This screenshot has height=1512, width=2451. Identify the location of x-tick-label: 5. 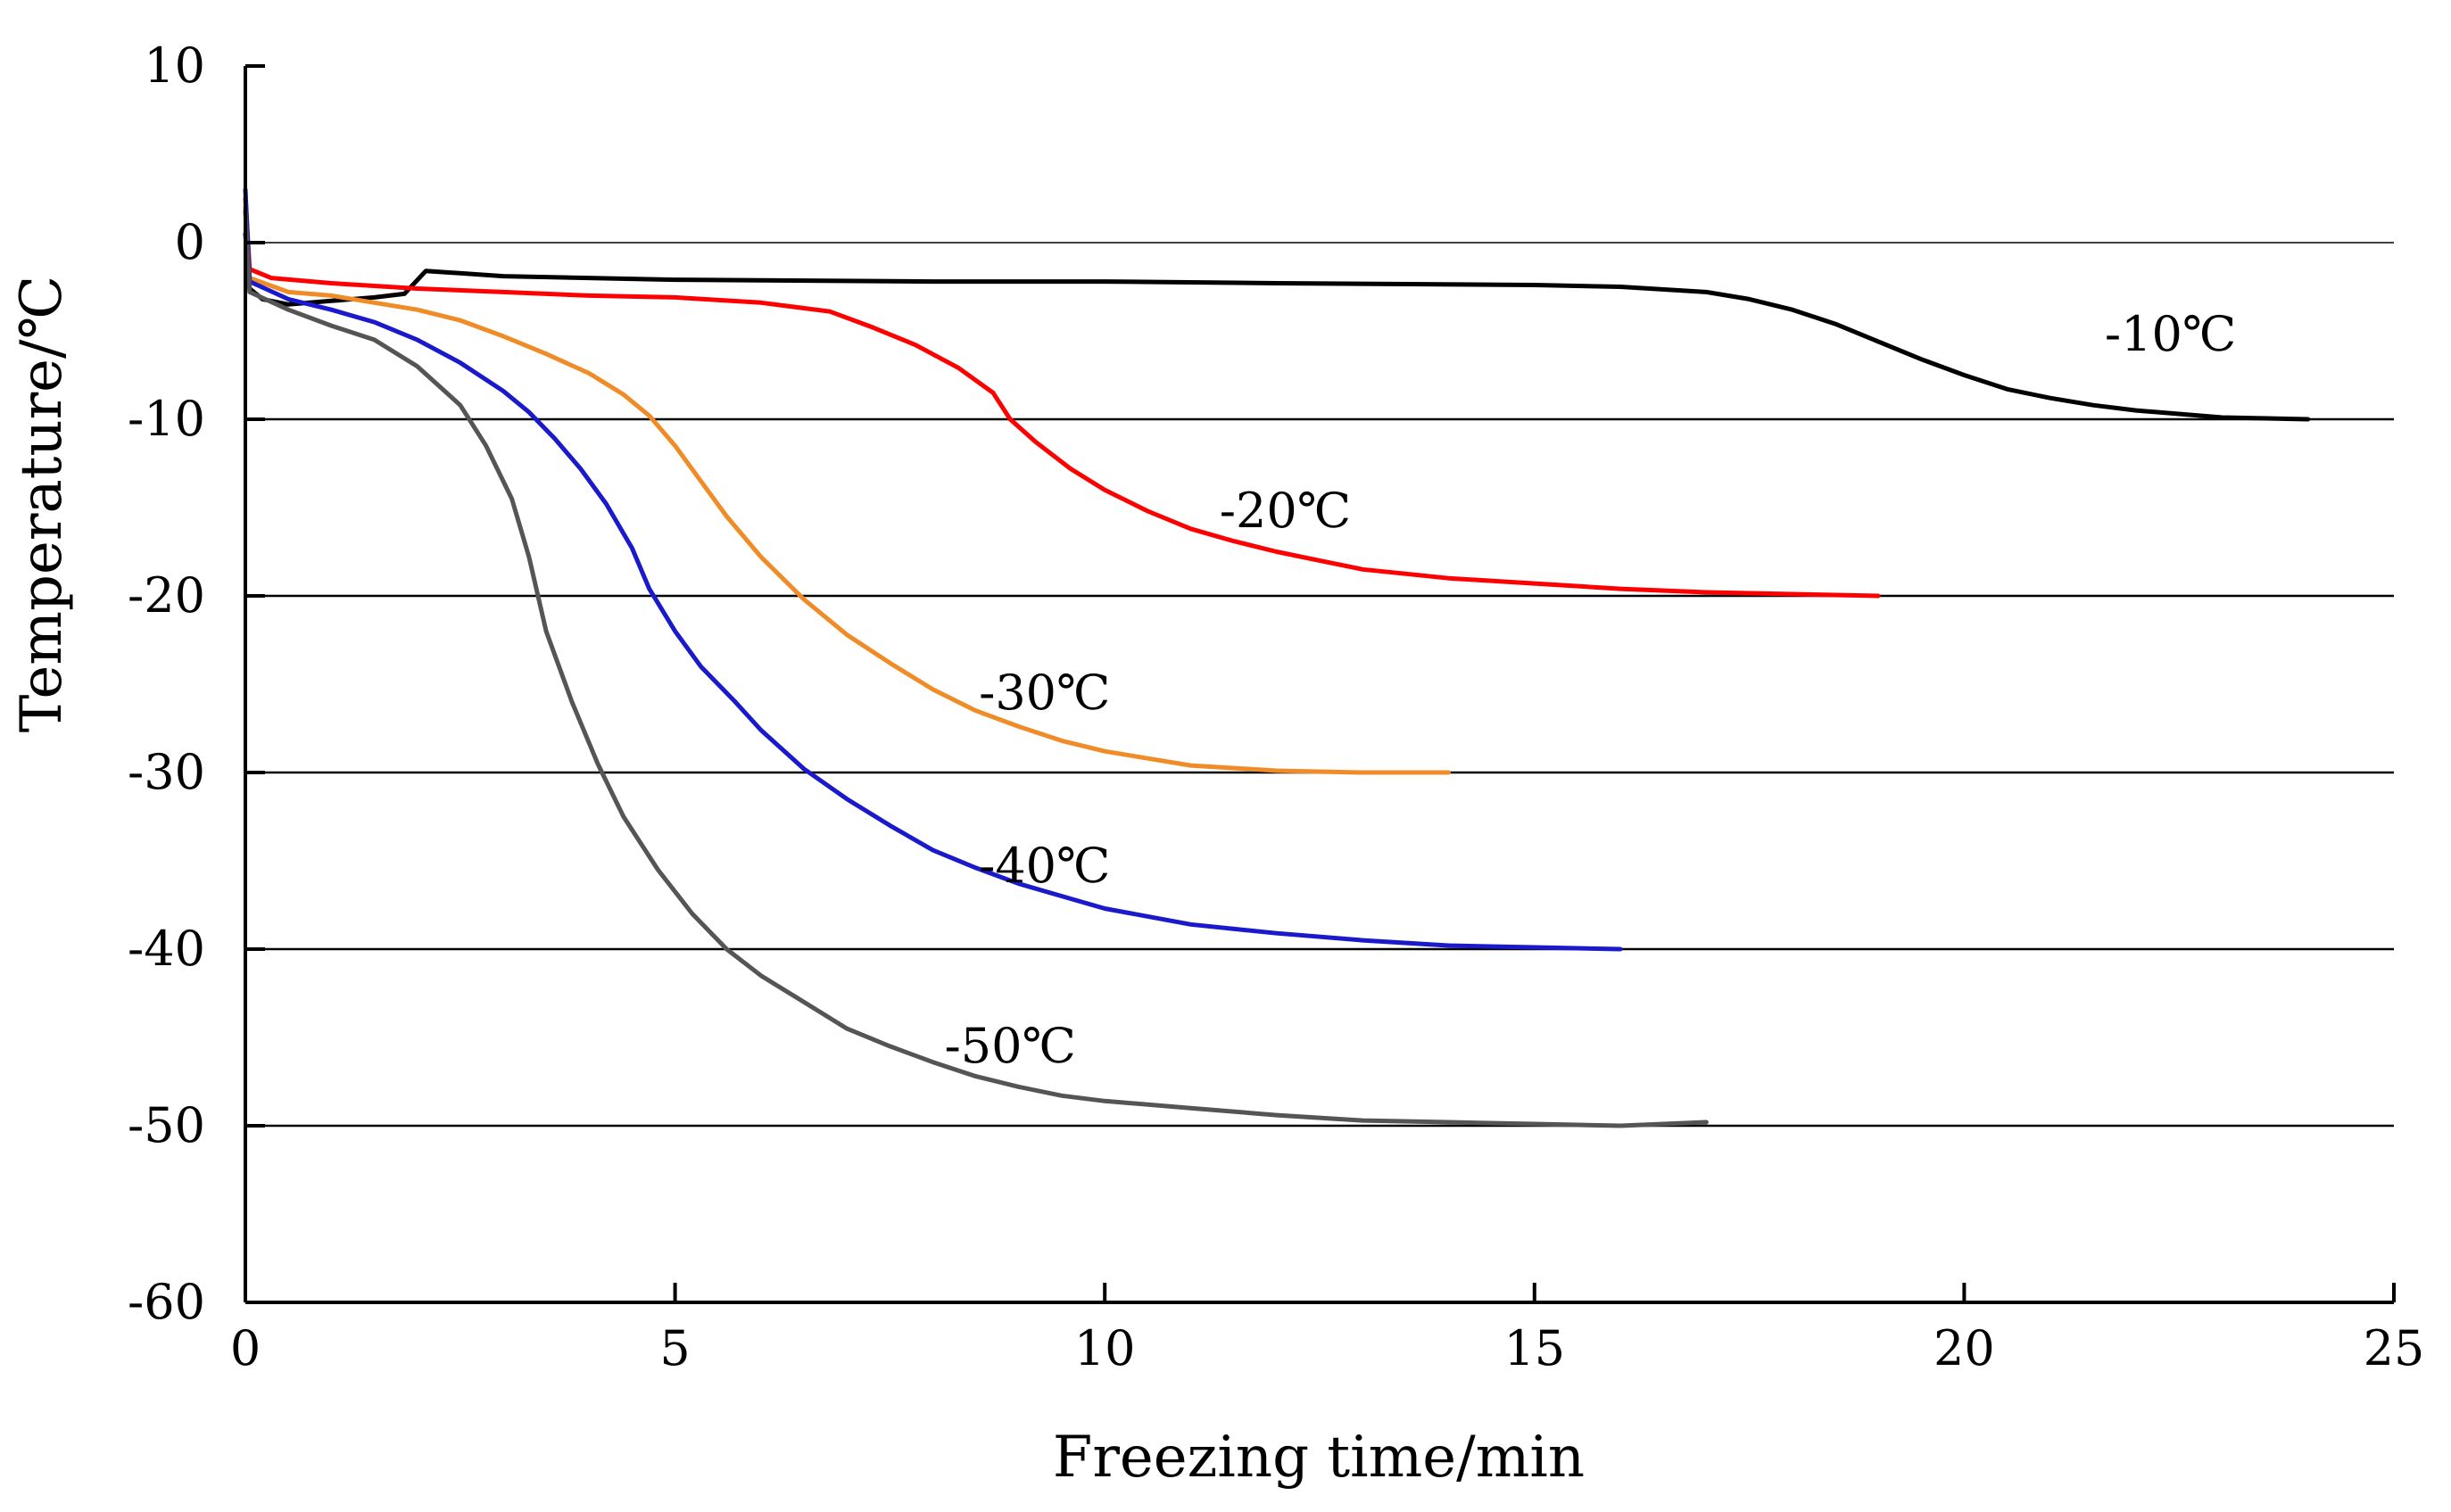
(674, 1348).